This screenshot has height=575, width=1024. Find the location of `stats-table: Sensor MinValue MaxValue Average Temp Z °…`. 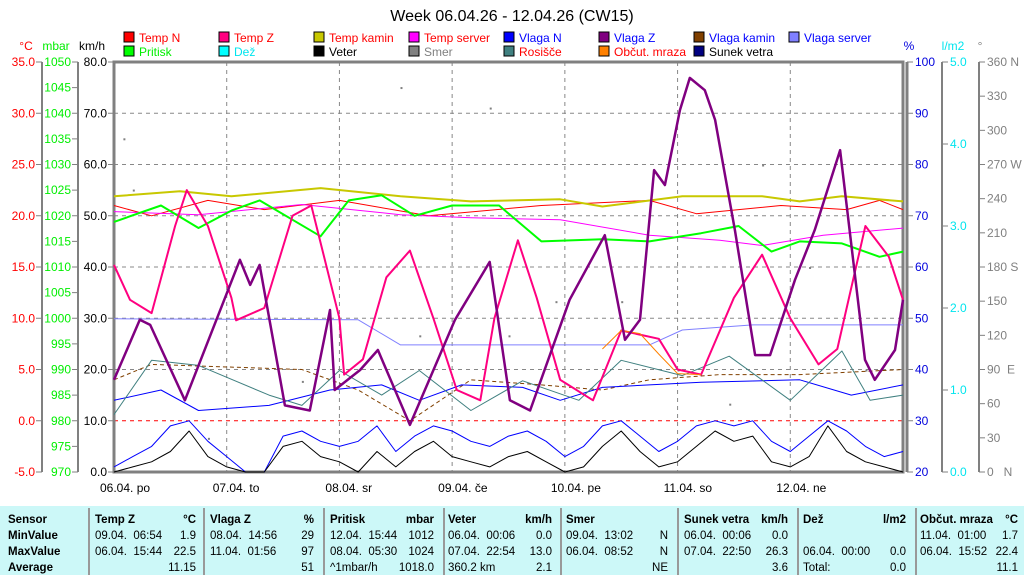

stats-table: Sensor MinValue MaxValue Average Temp Z °… is located at coordinates (512, 540).